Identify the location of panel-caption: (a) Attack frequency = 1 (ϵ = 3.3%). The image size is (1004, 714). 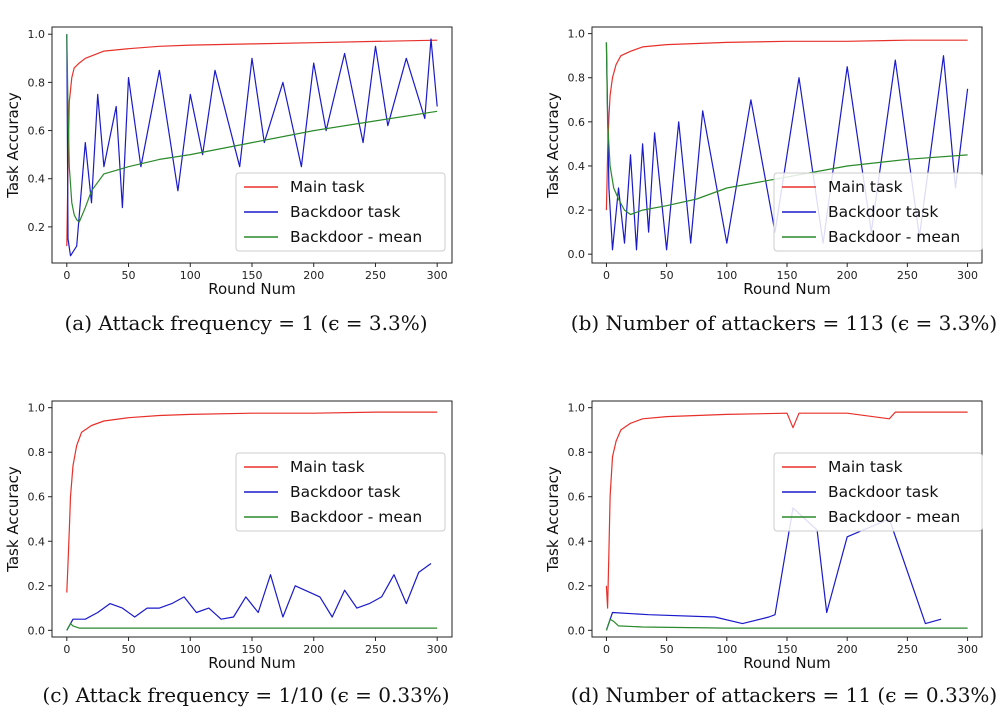
(246, 323).